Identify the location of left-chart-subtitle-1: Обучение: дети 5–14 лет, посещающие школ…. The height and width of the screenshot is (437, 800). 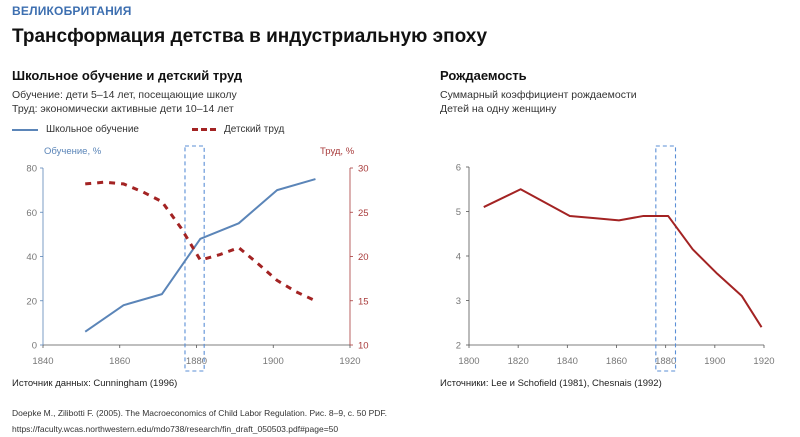
(124, 95).